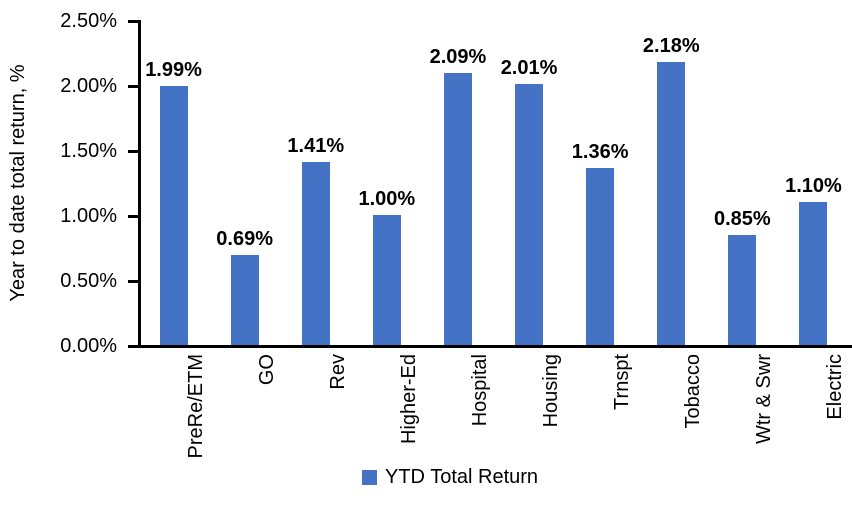 The width and height of the screenshot is (852, 513). I want to click on x-category-label: PreRe/ETM, so click(195, 406).